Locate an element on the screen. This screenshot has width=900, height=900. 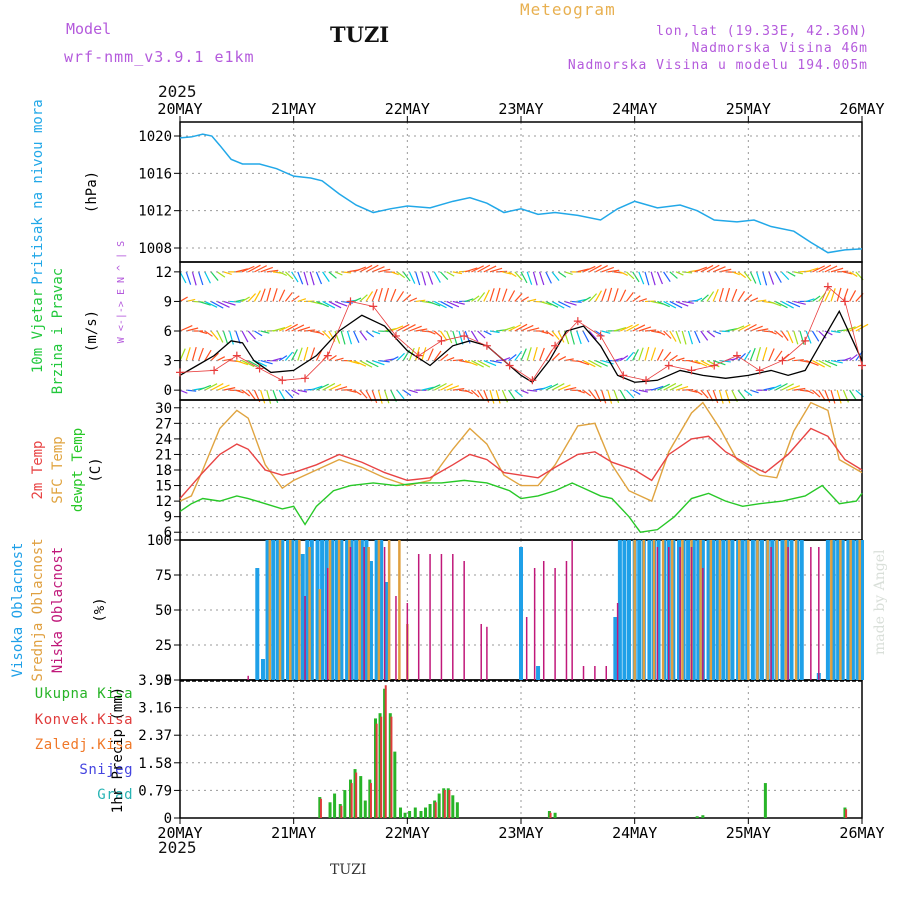
wind-axis-label-2: Brzina i Pravac is located at coordinates (58, 331).